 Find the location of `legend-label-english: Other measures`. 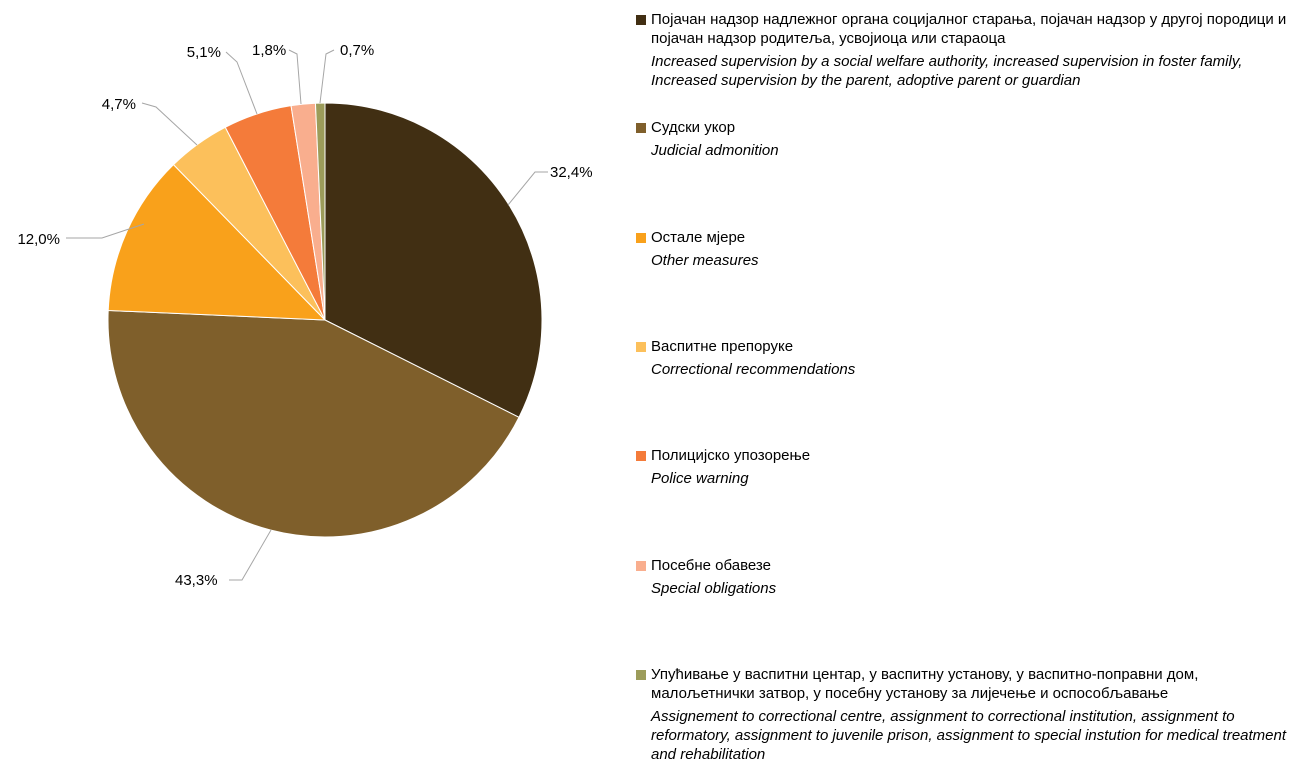

legend-label-english: Other measures is located at coordinates (705, 260).